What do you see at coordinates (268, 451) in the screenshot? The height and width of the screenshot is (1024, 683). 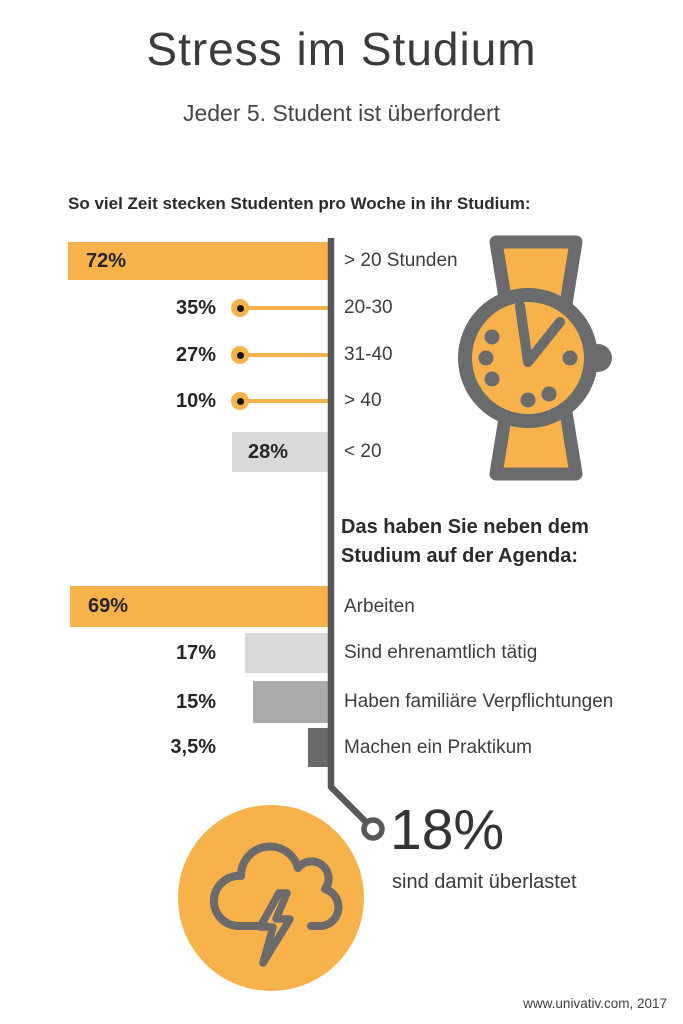 I see `bar-value-label: 28%` at bounding box center [268, 451].